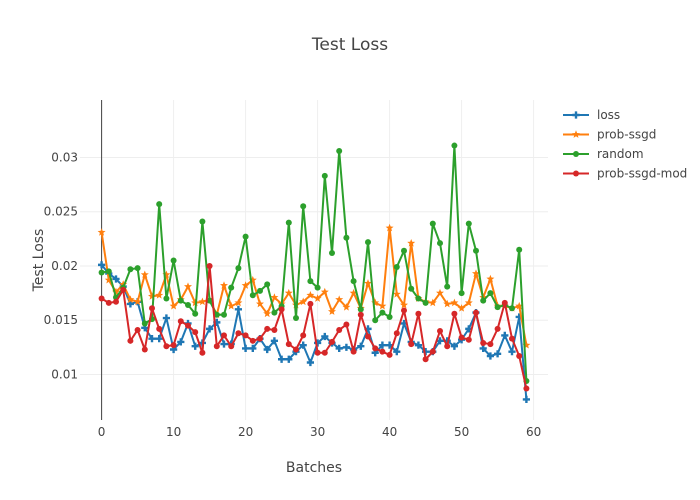 This screenshot has width=700, height=500. I want to click on x-tick-label: 50, so click(461, 432).